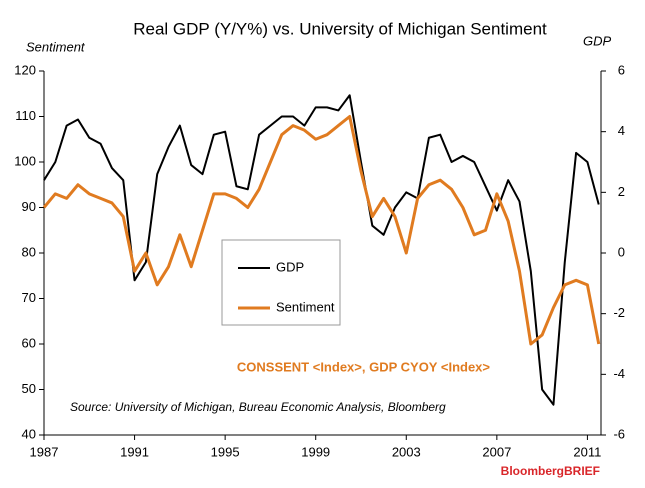  Describe the element at coordinates (25, 160) in the screenshot. I see `y-tick-label: 100` at that location.